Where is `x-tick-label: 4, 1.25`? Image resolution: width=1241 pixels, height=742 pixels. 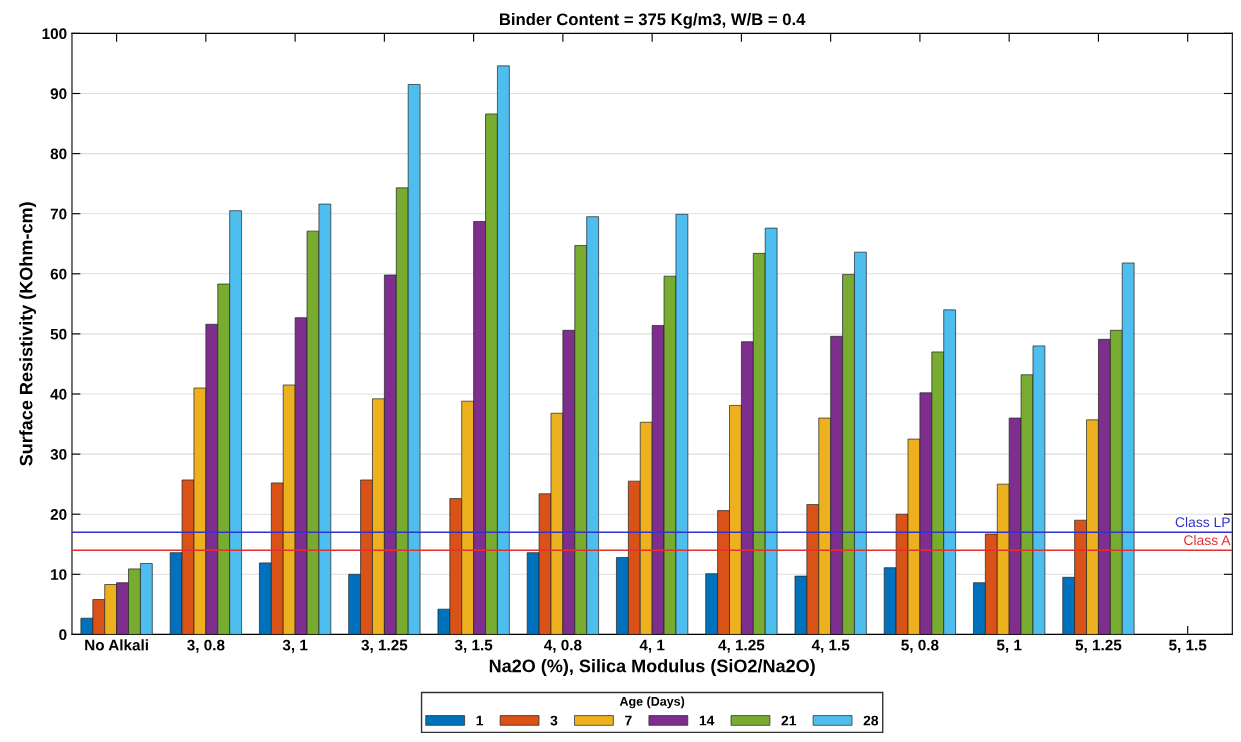
x-tick-label: 4, 1.25 is located at coordinates (741, 646).